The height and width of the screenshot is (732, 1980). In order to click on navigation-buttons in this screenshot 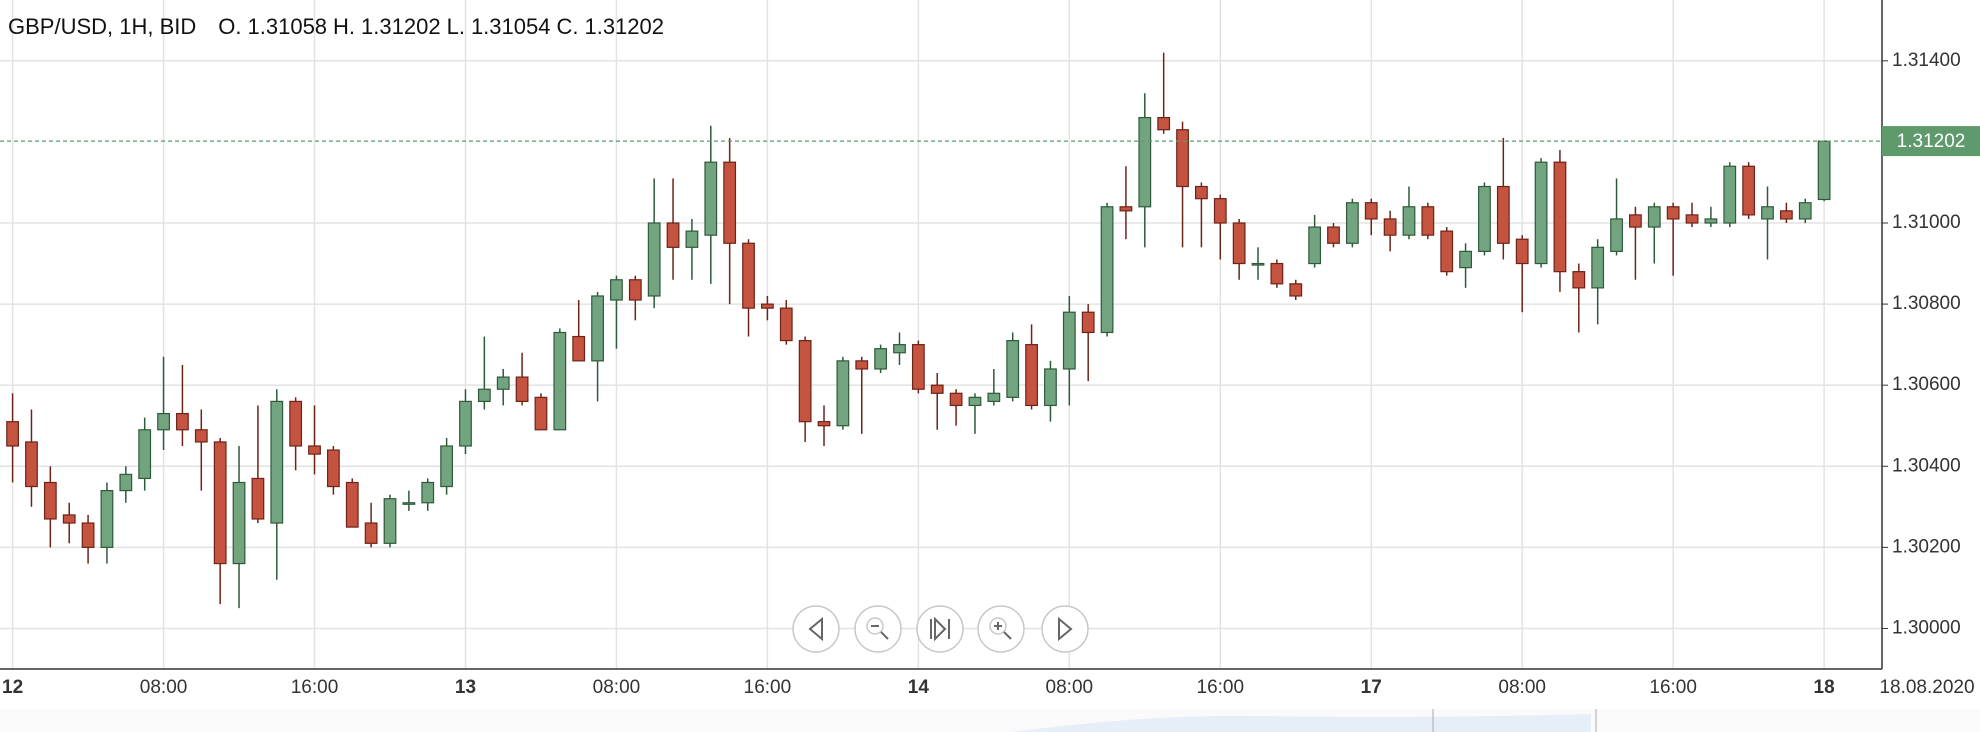, I will do `click(940, 629)`.